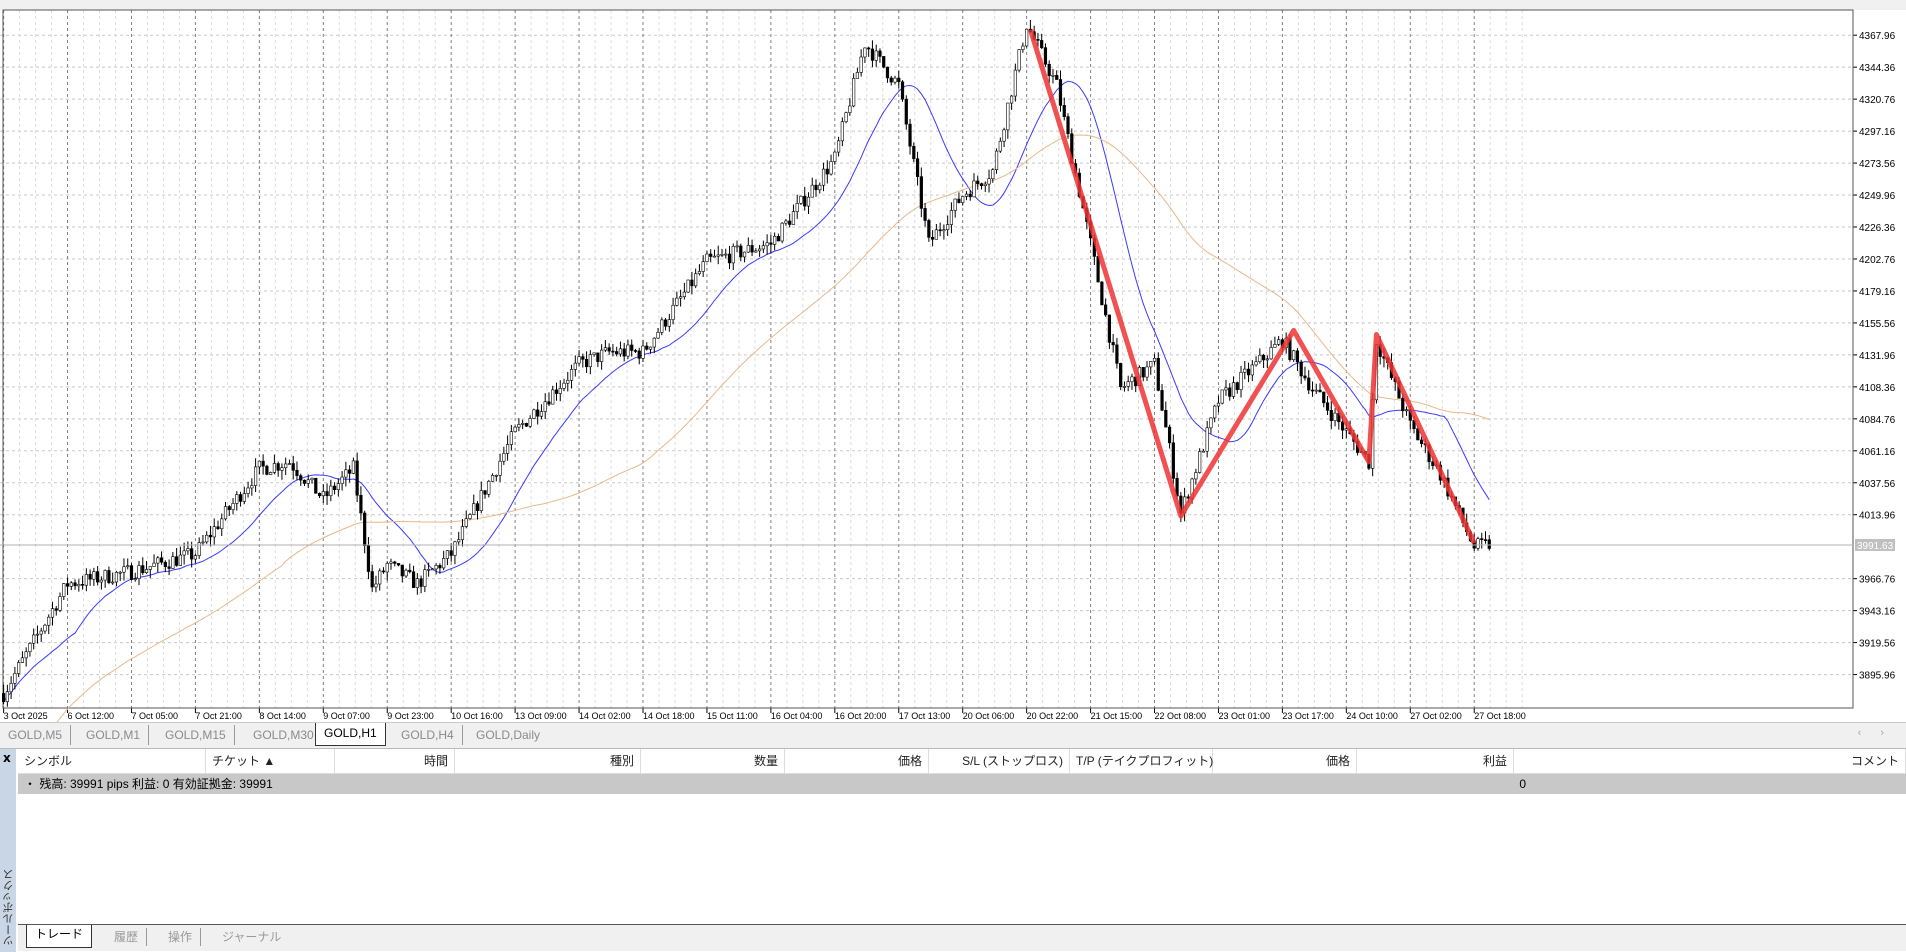 This screenshot has width=1906, height=952. Describe the element at coordinates (1372, 716) in the screenshot. I see `time-axis-label: 24 Oct 10:00` at that location.